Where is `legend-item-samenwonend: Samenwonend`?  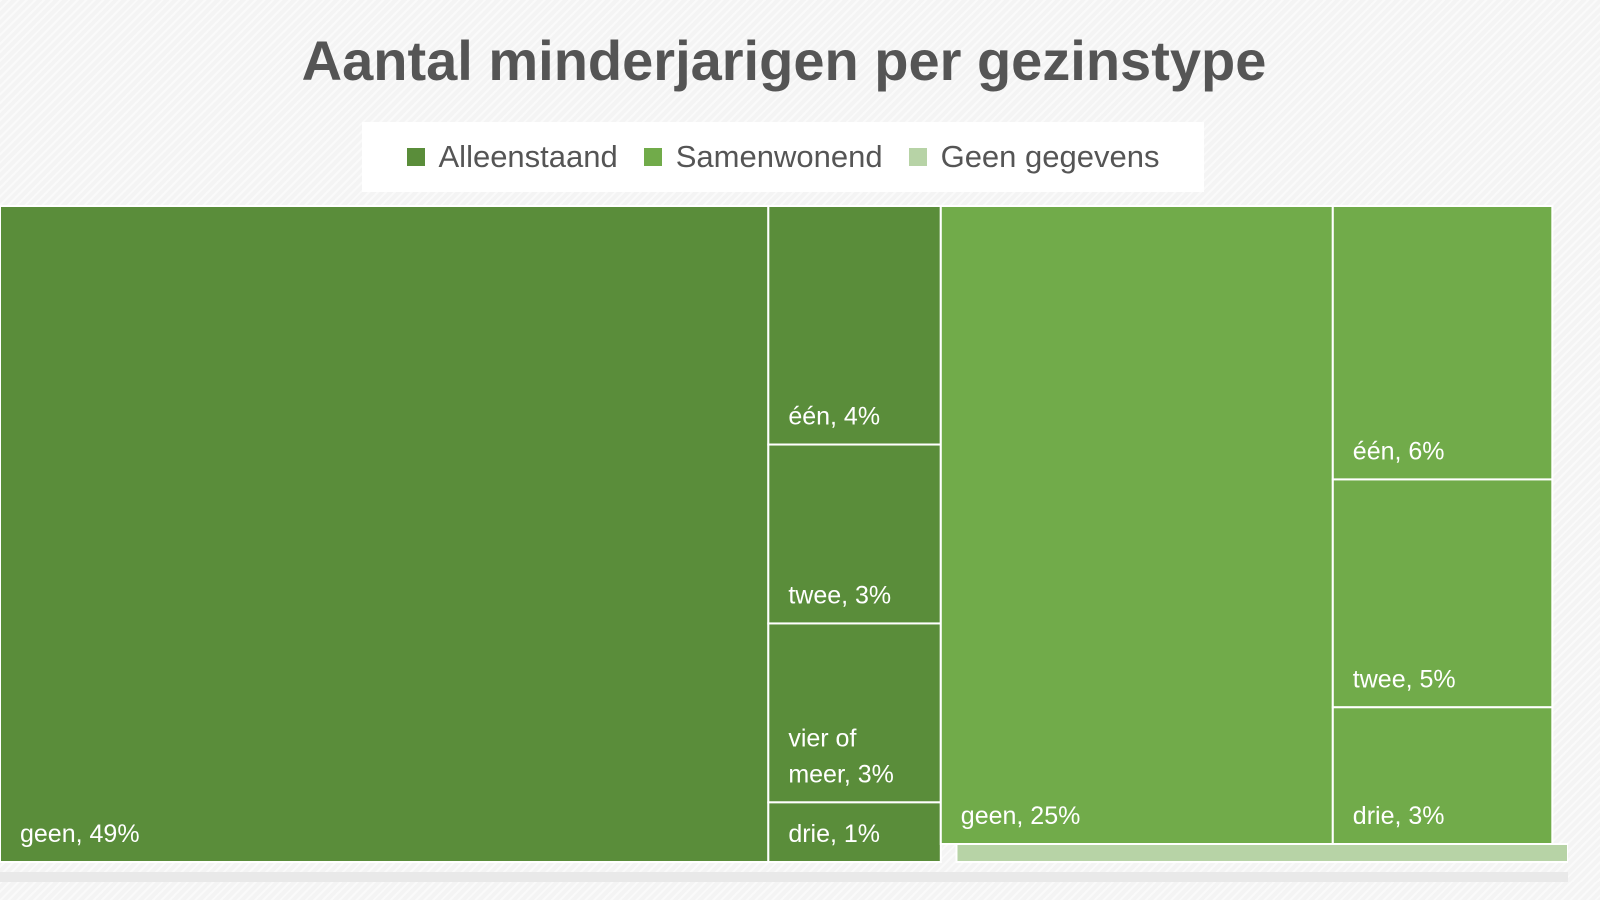 legend-item-samenwonend: Samenwonend is located at coordinates (763, 157).